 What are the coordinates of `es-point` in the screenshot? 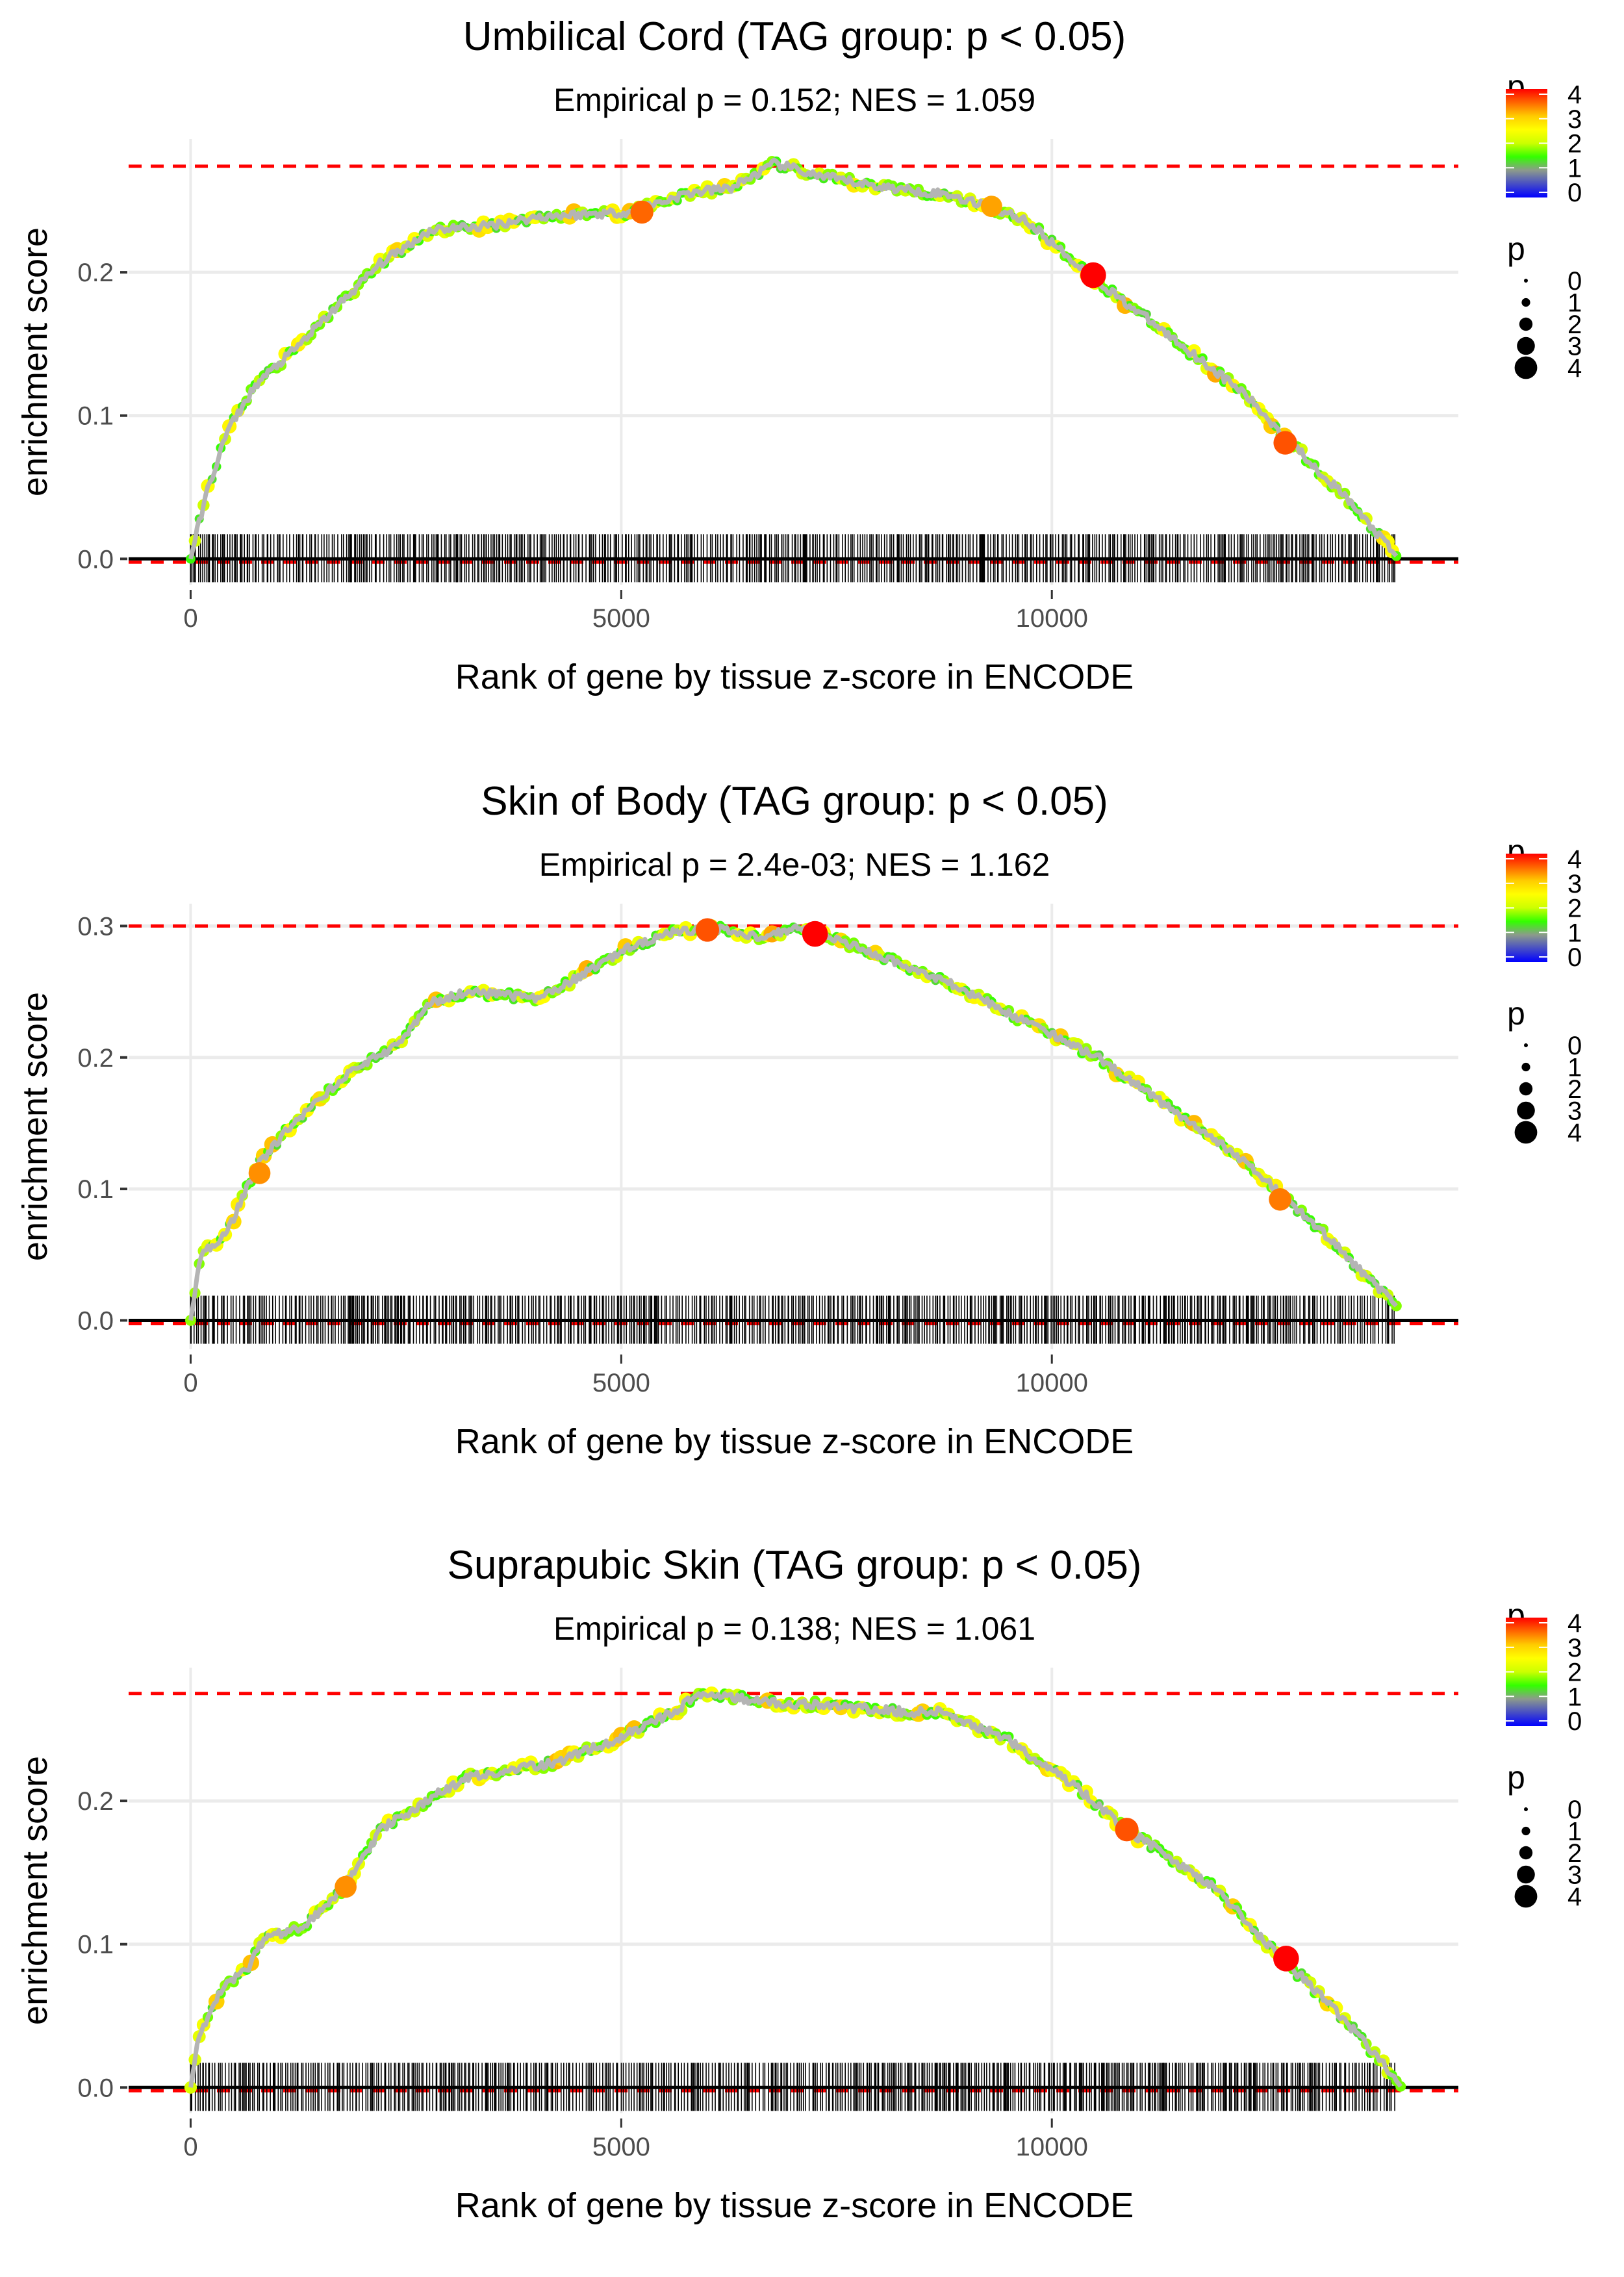 It's located at (190, 2088).